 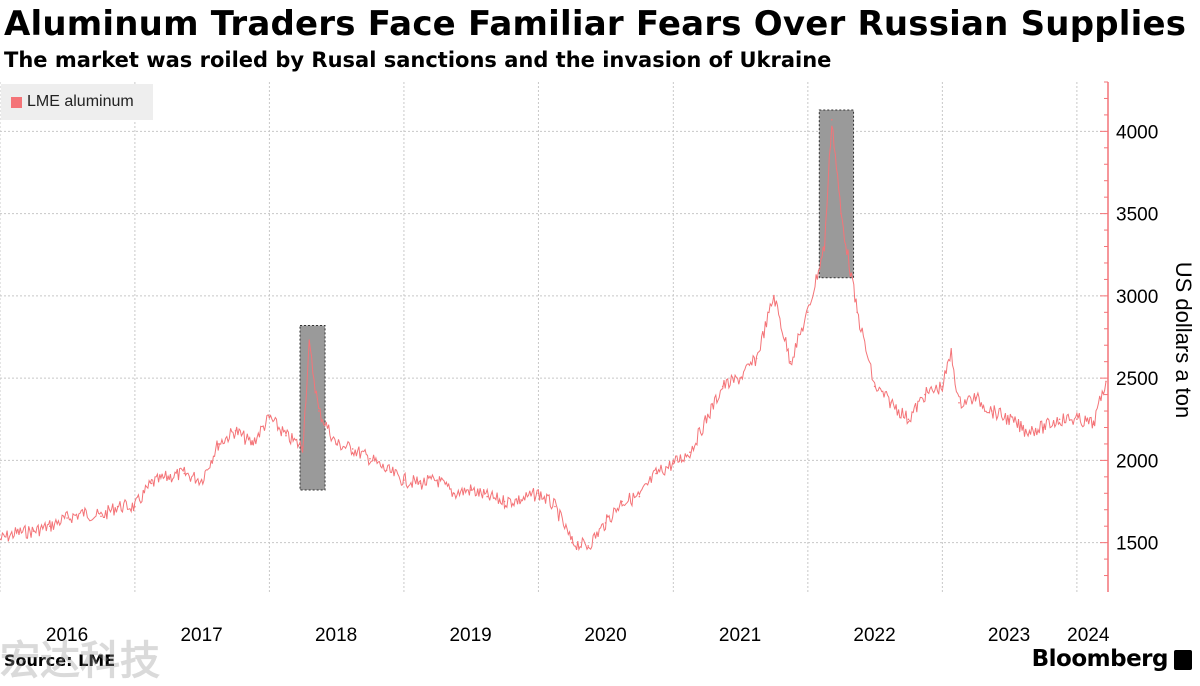 What do you see at coordinates (605, 635) in the screenshot?
I see `x-tick-label: 2020` at bounding box center [605, 635].